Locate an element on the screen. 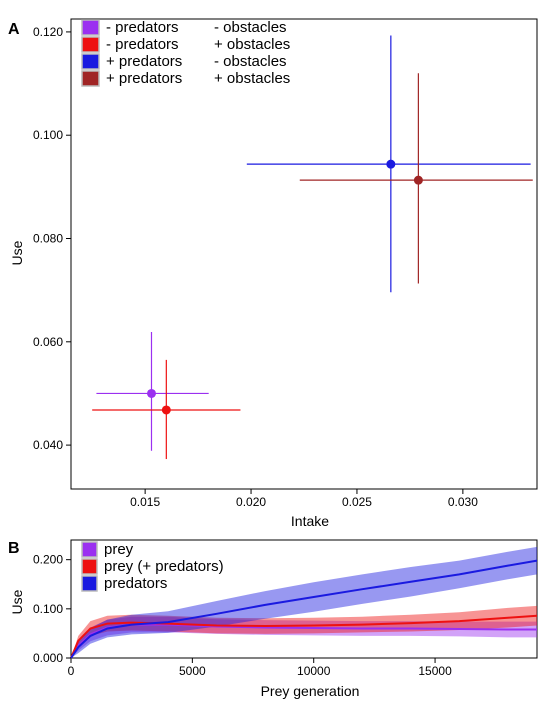 This screenshot has height=704, width=539. panel-b-ticks: 0 5000 10000 15000 0.000 0.100 0.200 is located at coordinates (242, 615).